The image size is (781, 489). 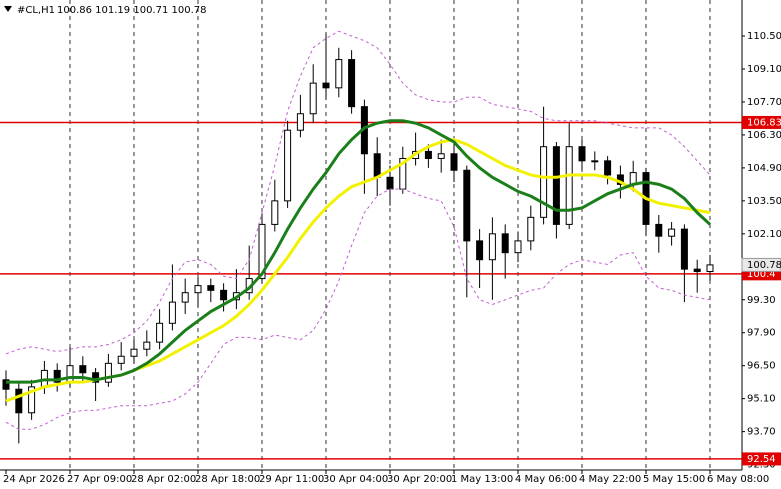 What do you see at coordinates (764, 102) in the screenshot?
I see `y-tick-label: 107.70` at bounding box center [764, 102].